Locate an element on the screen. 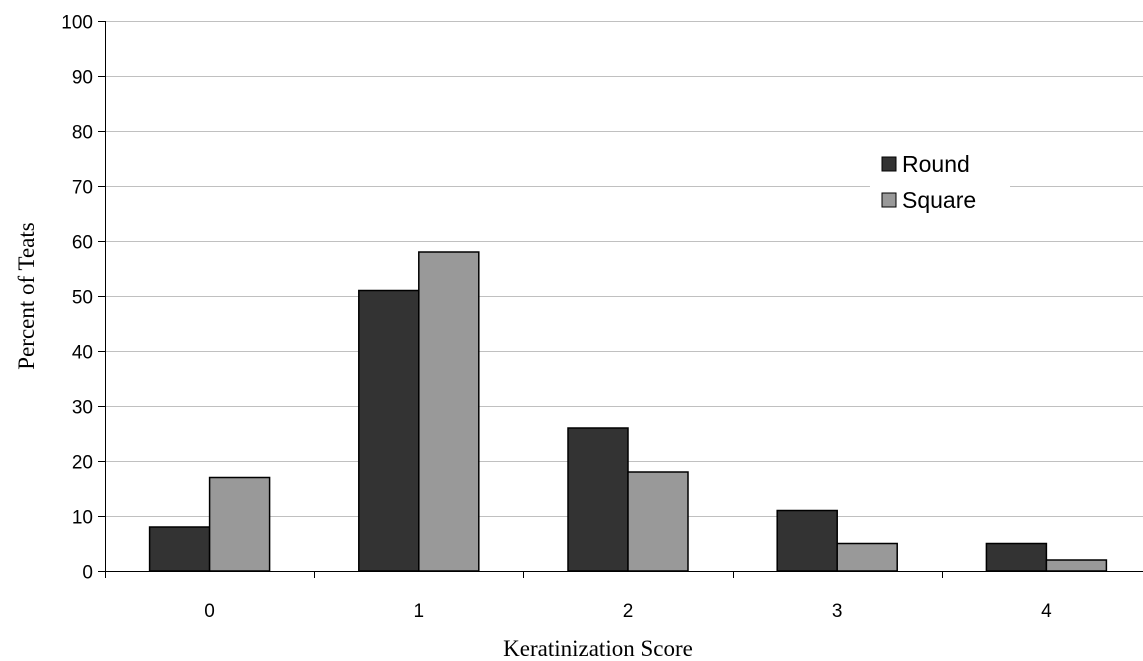 The width and height of the screenshot is (1143, 661). y-tick-label: 30 is located at coordinates (82, 408).